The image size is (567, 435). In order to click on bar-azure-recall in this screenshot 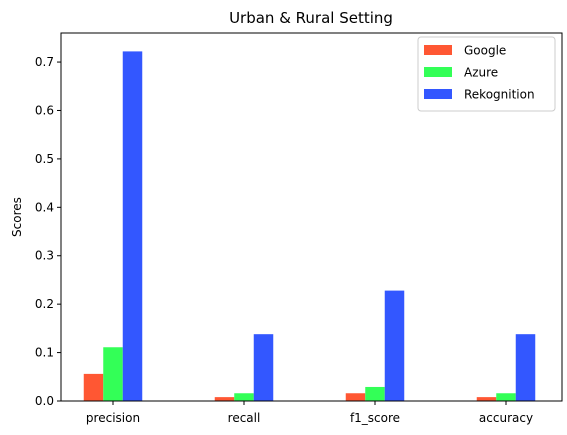, I will do `click(244, 397)`.